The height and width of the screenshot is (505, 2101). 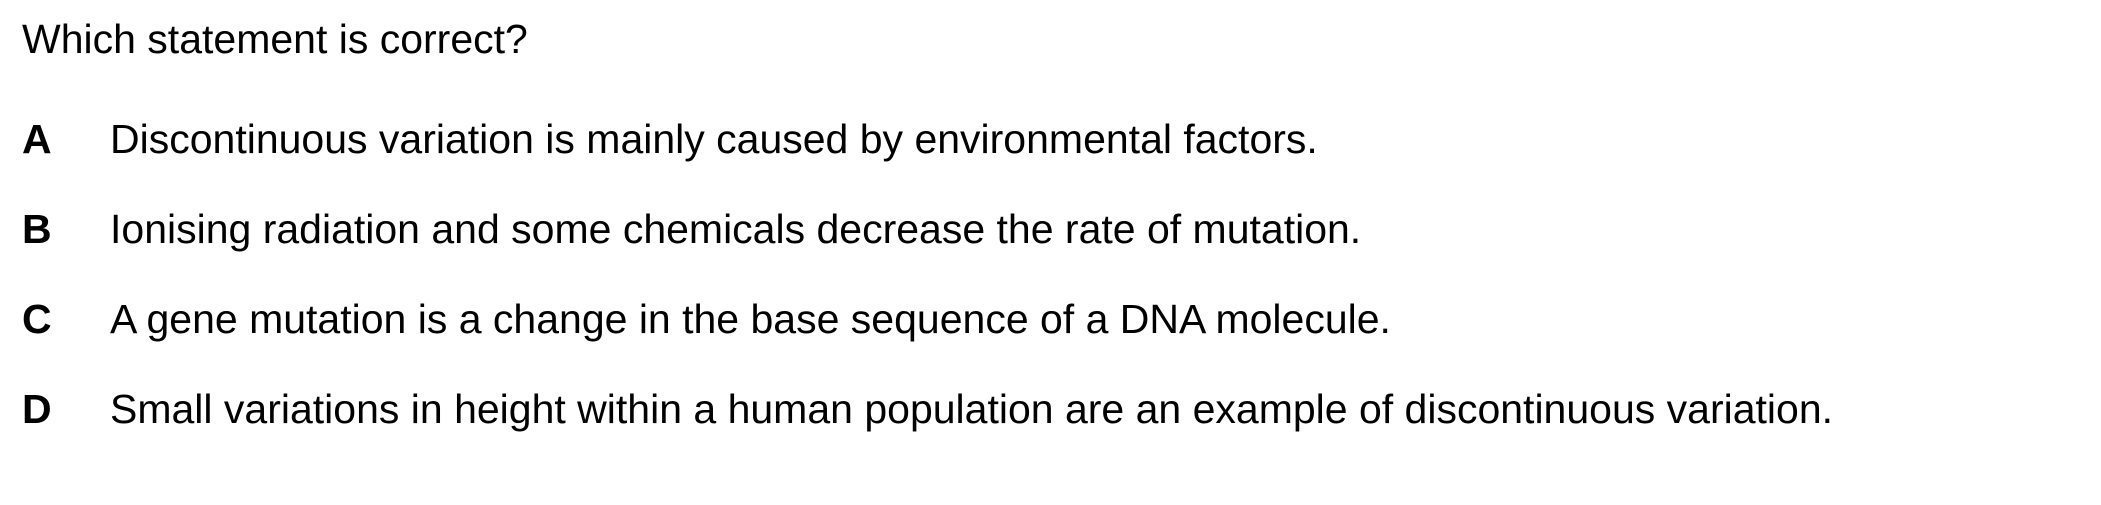 I want to click on option-letter: A, so click(x=37, y=139).